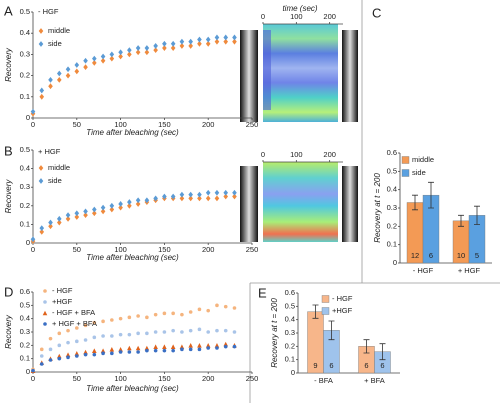 This screenshot has width=500, height=403. What do you see at coordinates (33, 378) in the screenshot?
I see `x-tick-label: 0` at bounding box center [33, 378].